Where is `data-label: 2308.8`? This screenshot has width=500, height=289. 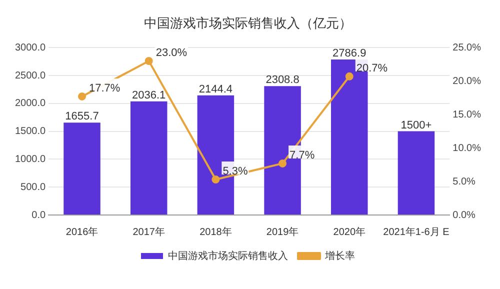
data-label: 2308.8 is located at coordinates (283, 80).